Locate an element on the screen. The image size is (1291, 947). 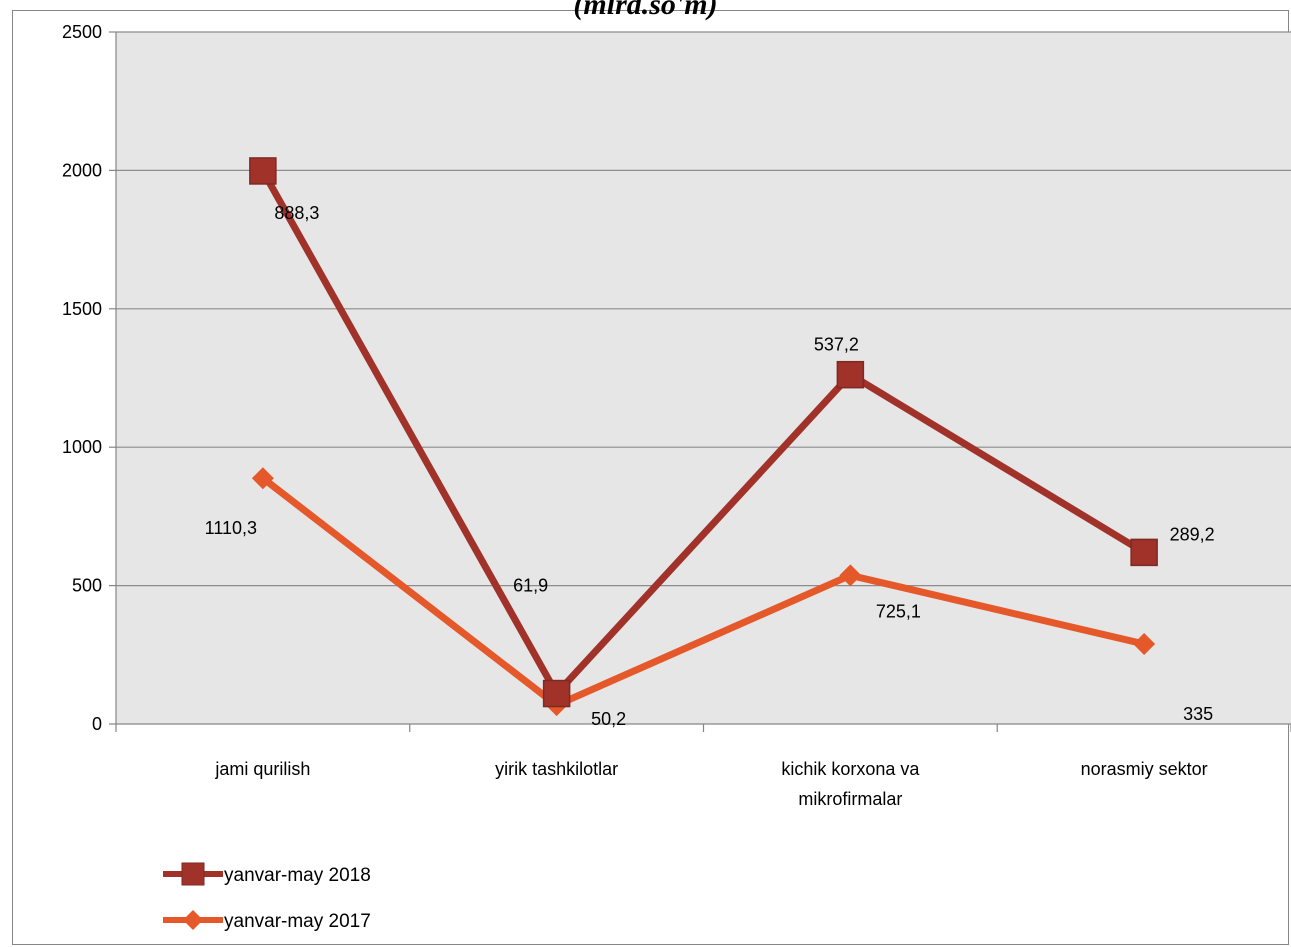
y-axis-ticks: 0 500 1000 1500 2000 2500 is located at coordinates (89, 378).